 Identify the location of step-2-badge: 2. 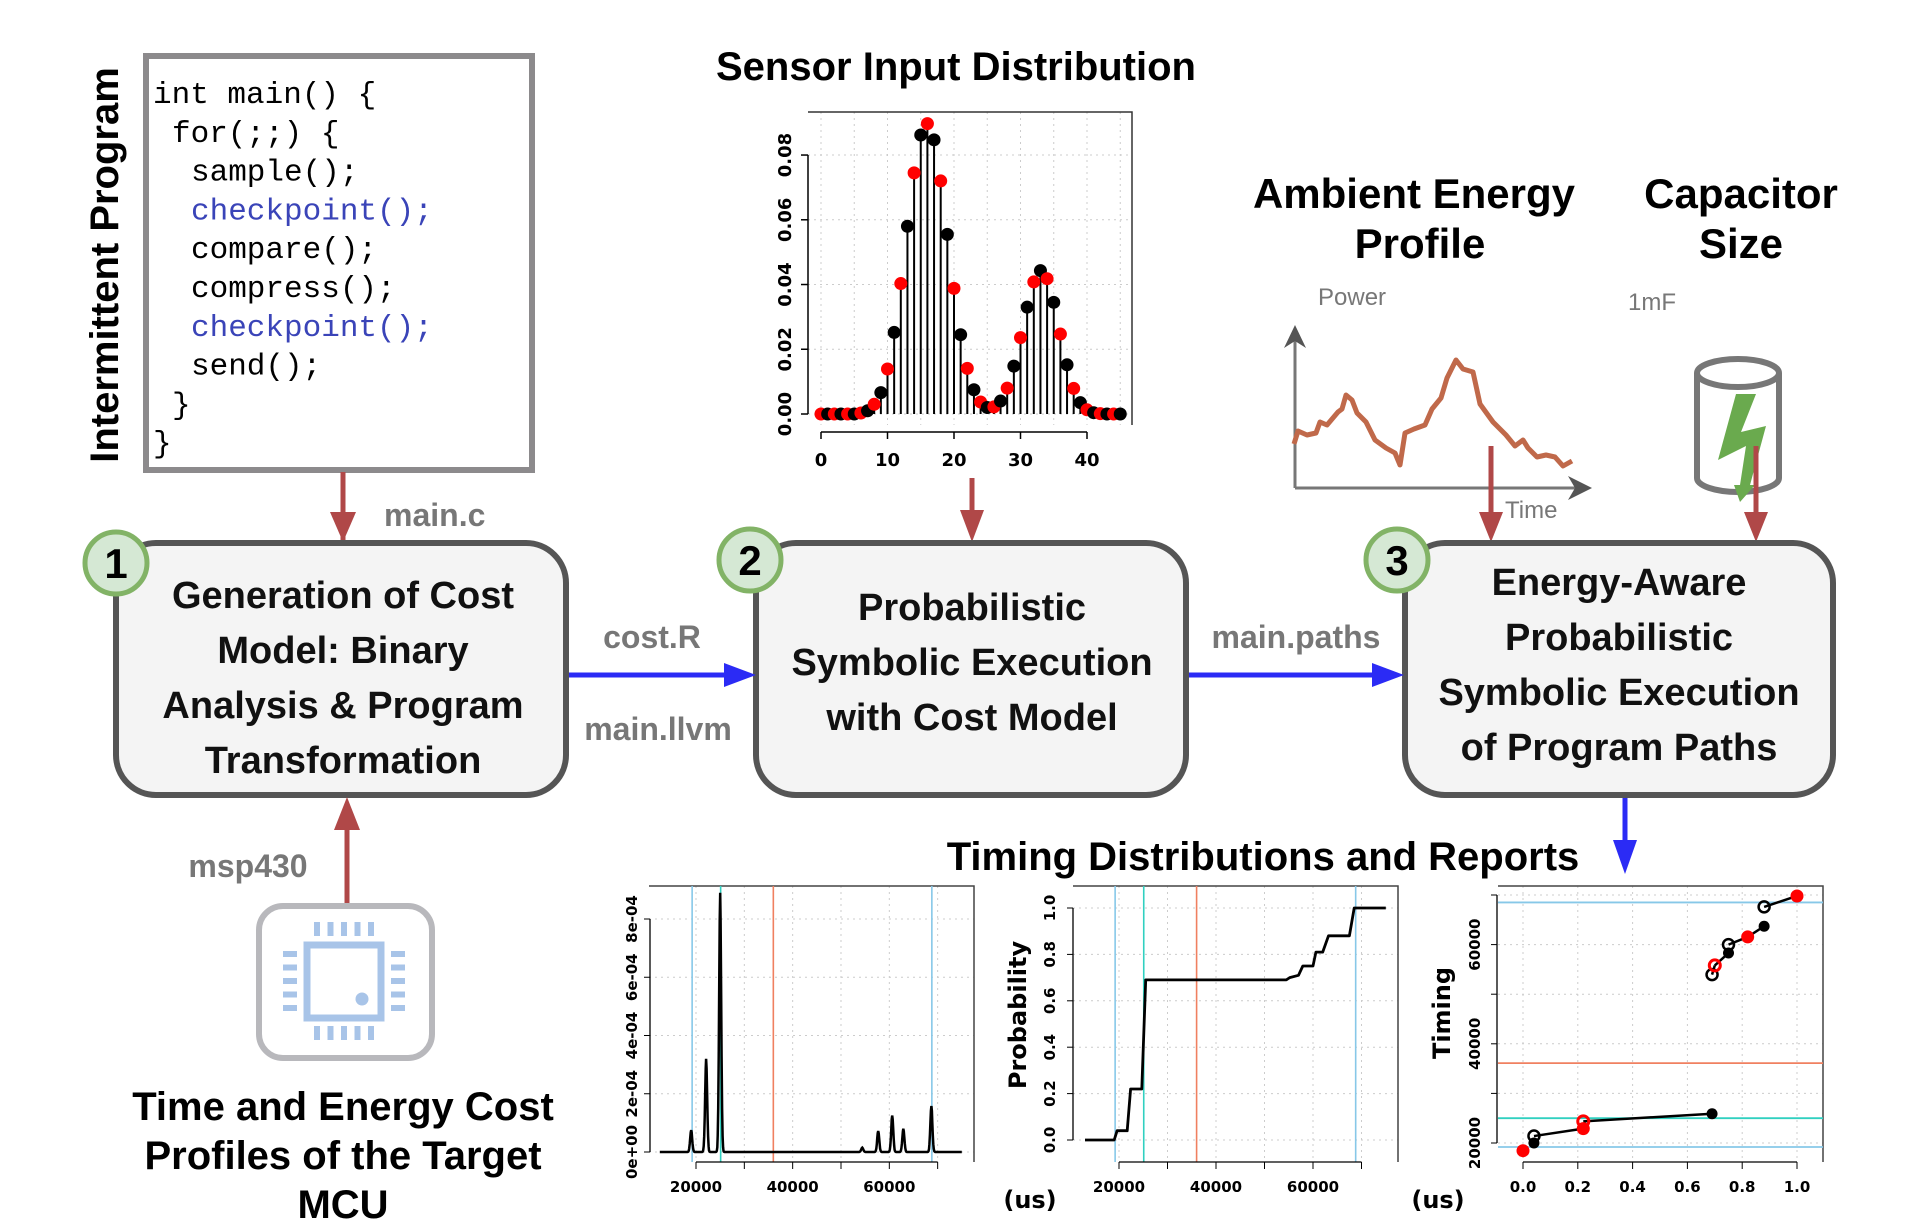
(750, 560).